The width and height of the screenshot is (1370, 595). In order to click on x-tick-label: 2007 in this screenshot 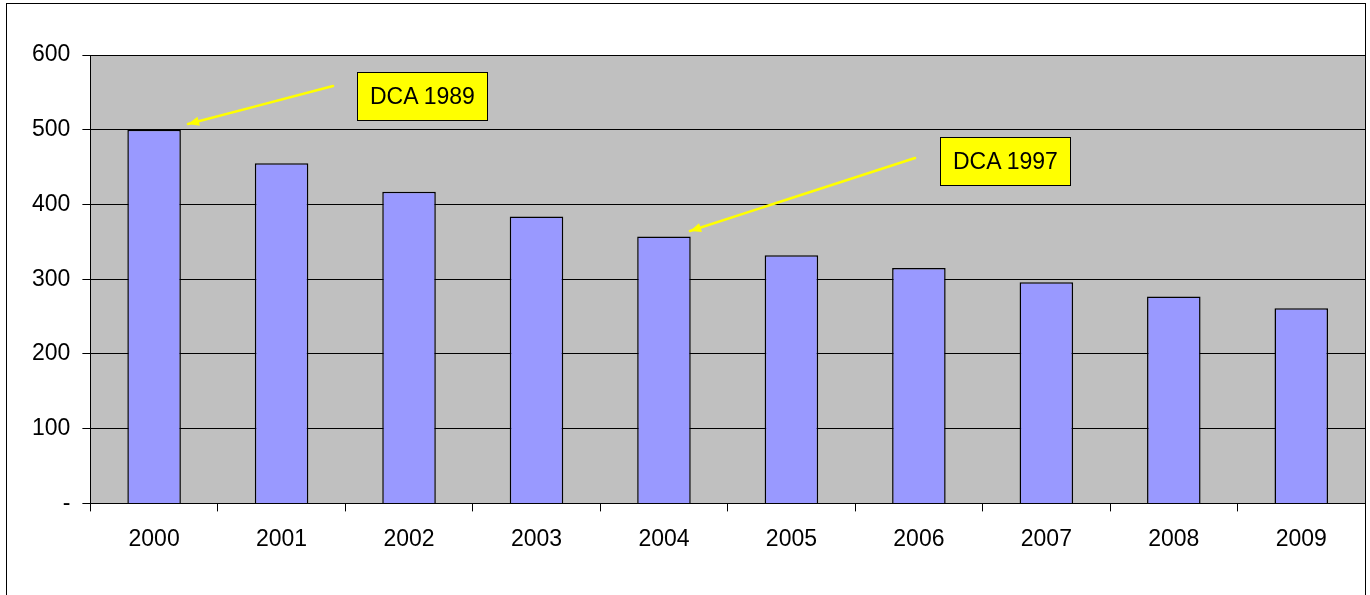, I will do `click(1046, 537)`.